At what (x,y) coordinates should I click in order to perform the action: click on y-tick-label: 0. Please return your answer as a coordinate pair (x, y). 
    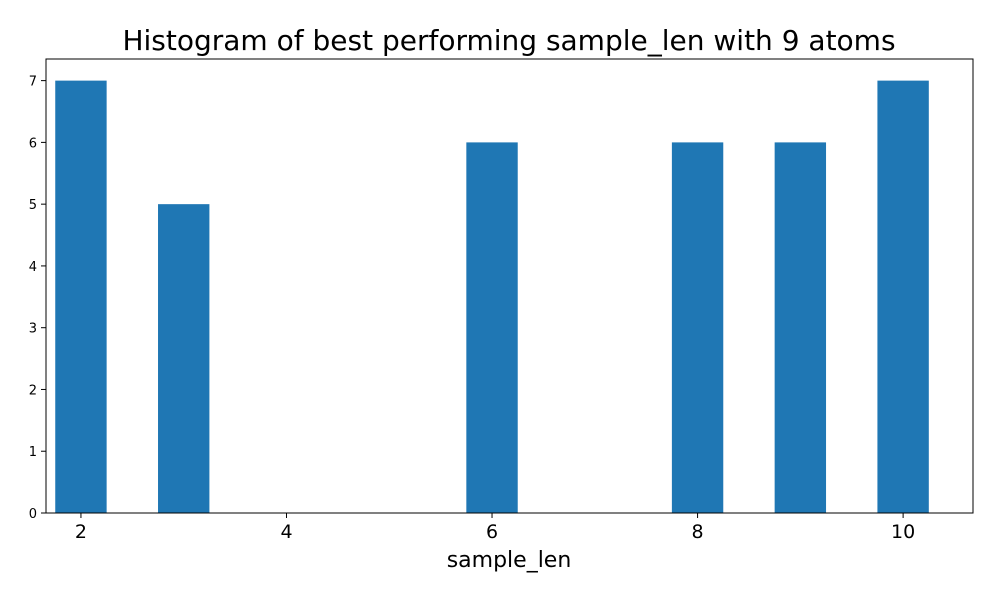
    Looking at the image, I should click on (33, 514).